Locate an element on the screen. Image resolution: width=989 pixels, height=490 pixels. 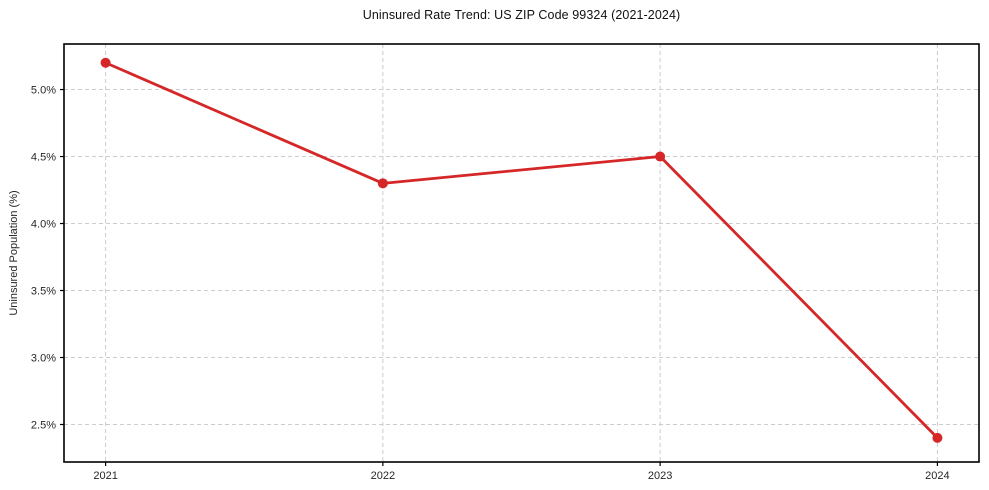
x-tick-label: 2023 is located at coordinates (660, 476).